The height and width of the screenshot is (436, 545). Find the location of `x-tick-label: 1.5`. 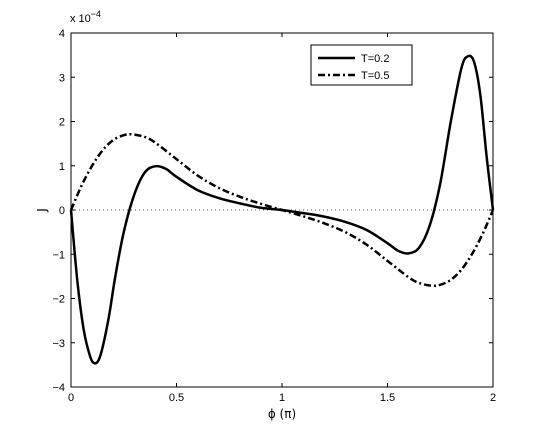

x-tick-label: 1.5 is located at coordinates (387, 398).